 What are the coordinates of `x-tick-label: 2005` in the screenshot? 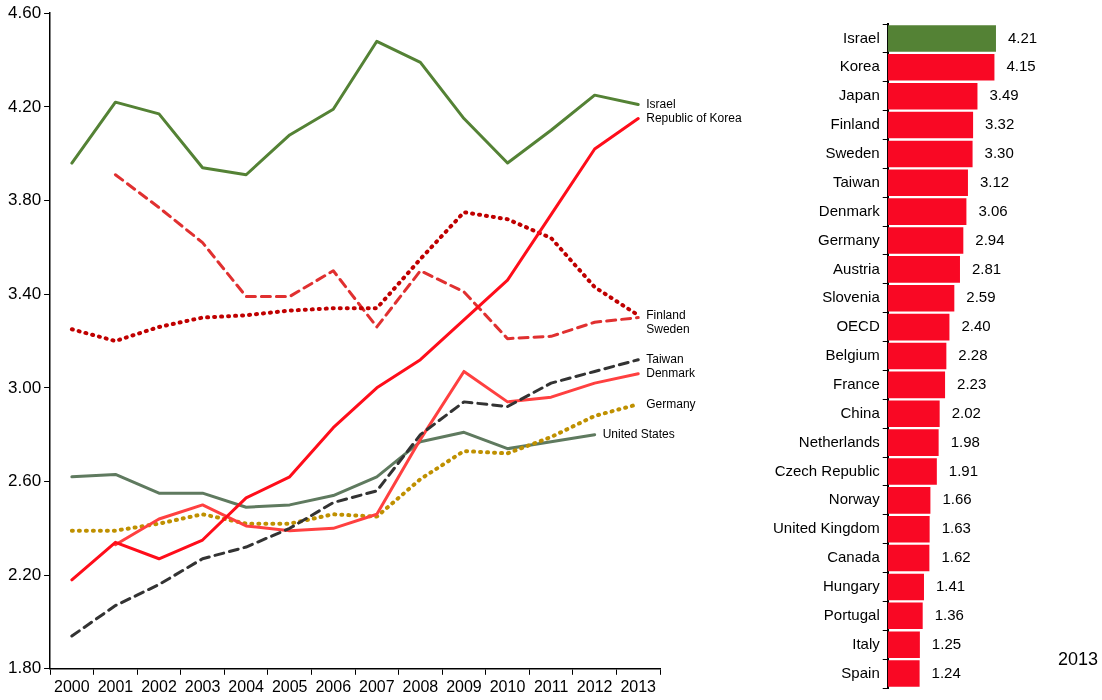 It's located at (289, 686).